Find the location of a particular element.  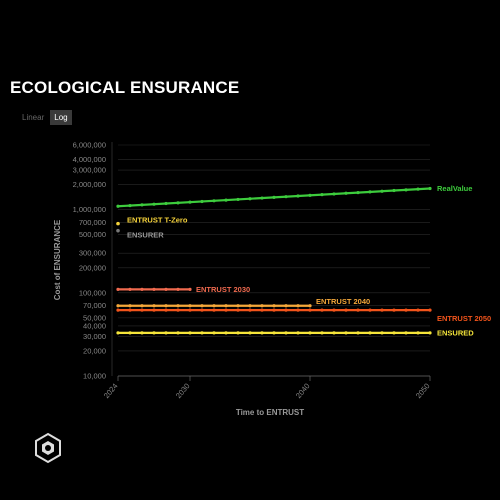

series-label: ENSURED is located at coordinates (455, 332).